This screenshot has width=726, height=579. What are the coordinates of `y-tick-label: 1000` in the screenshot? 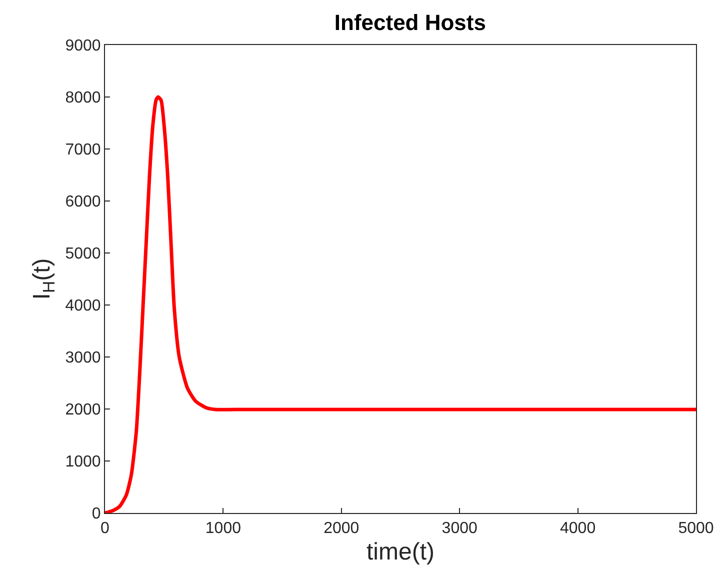 It's located at (83, 462).